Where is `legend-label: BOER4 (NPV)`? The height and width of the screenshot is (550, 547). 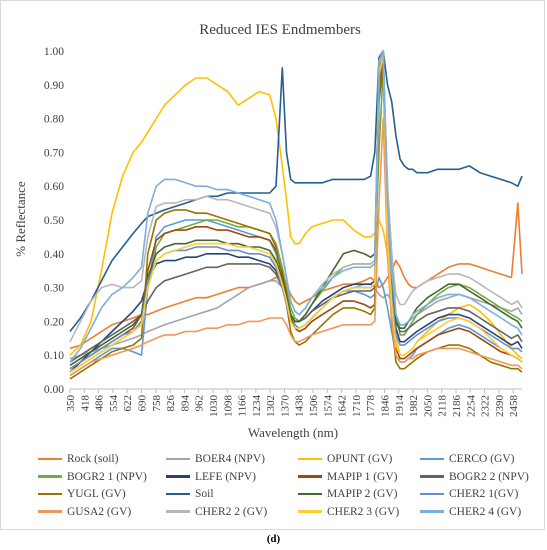
legend-label: BOER4 (NPV) is located at coordinates (230, 459).